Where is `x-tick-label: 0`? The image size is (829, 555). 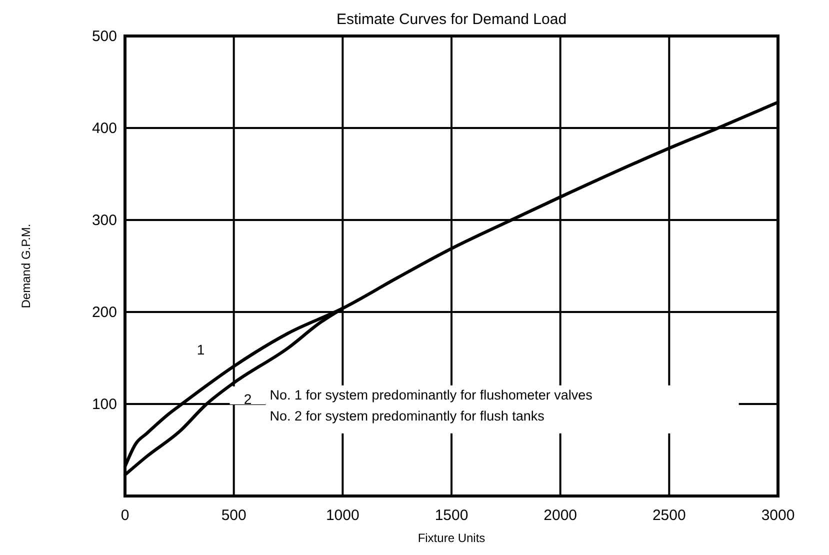
x-tick-label: 0 is located at coordinates (125, 515).